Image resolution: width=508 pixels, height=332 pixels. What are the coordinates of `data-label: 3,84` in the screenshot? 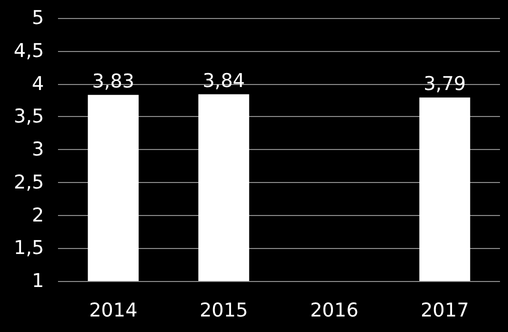 It's located at (223, 81).